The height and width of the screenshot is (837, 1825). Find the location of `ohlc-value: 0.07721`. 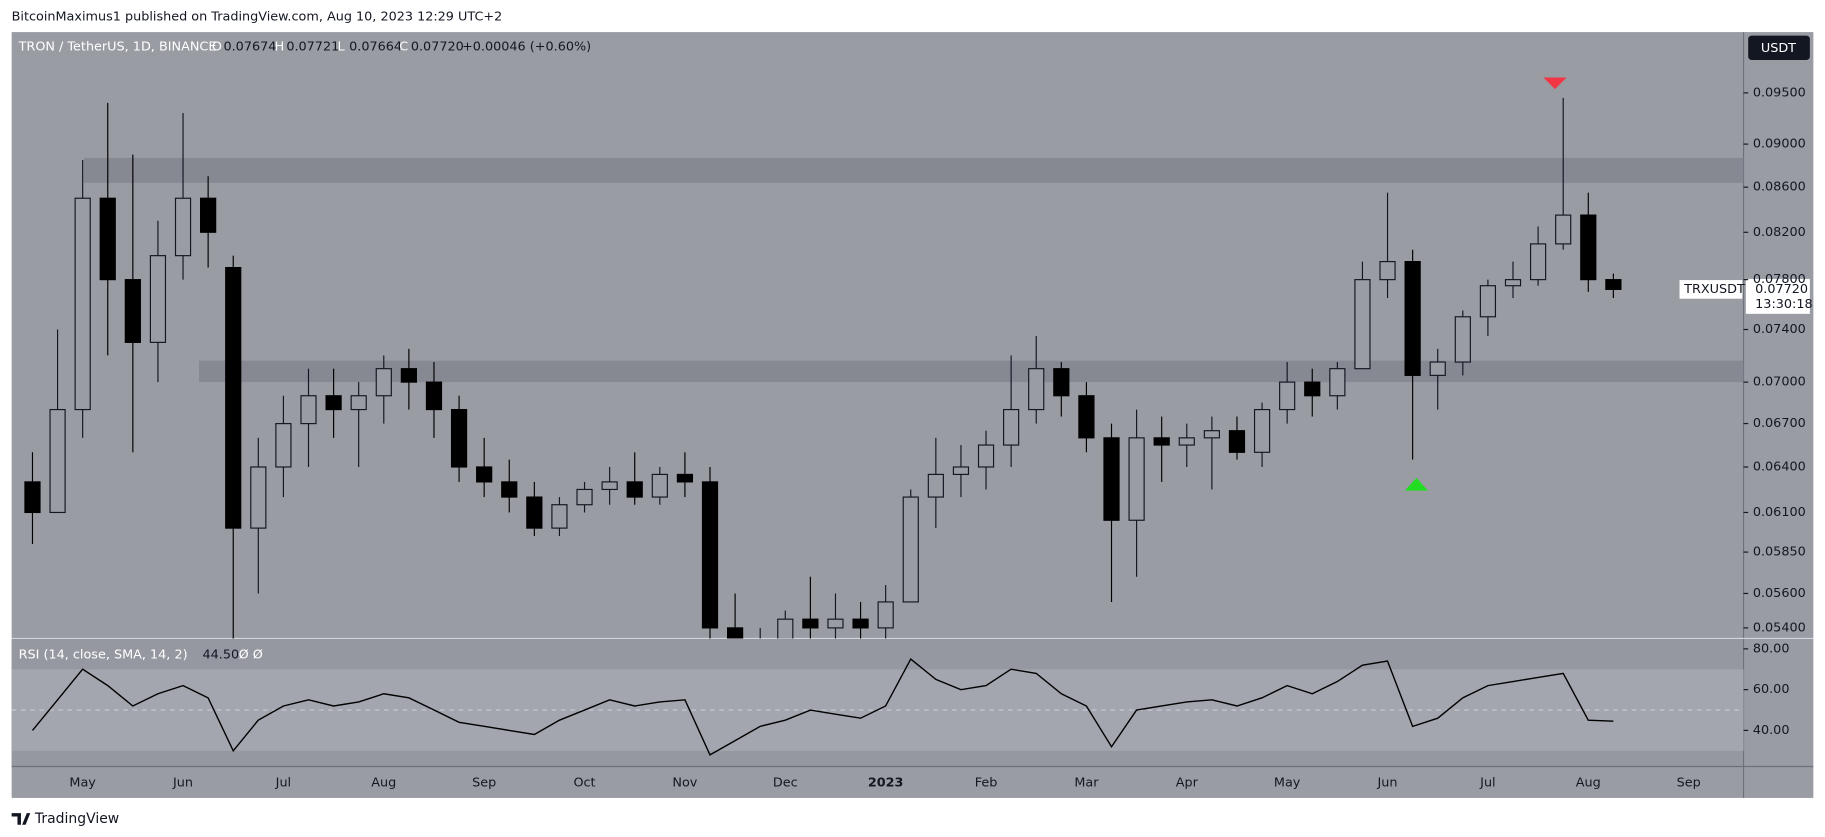

ohlc-value: 0.07721 is located at coordinates (312, 47).